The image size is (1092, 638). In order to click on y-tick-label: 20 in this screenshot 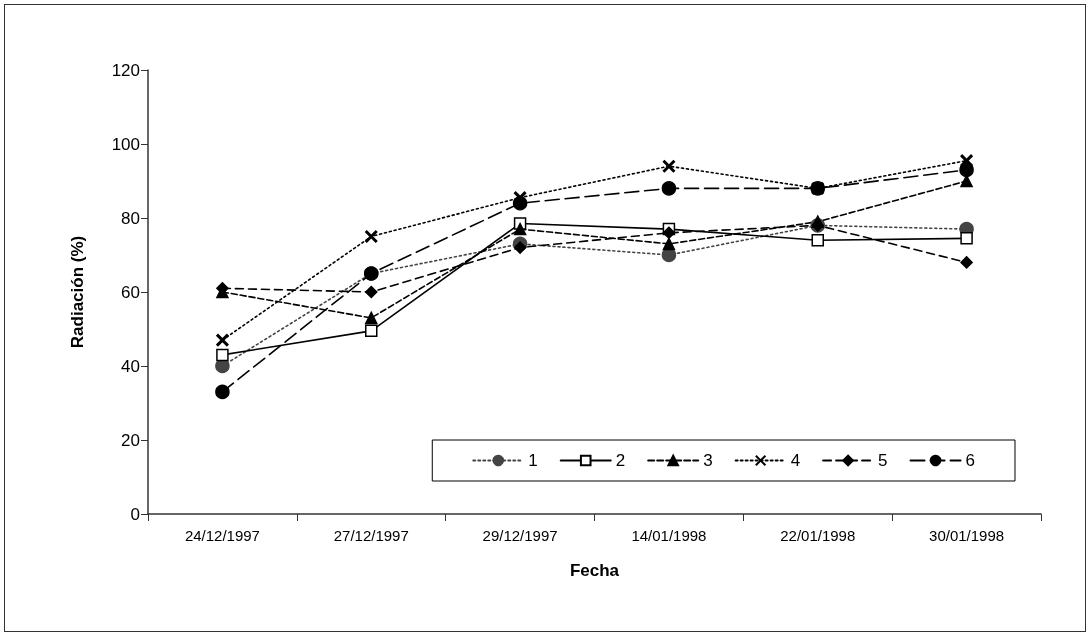, I will do `click(130, 440)`.